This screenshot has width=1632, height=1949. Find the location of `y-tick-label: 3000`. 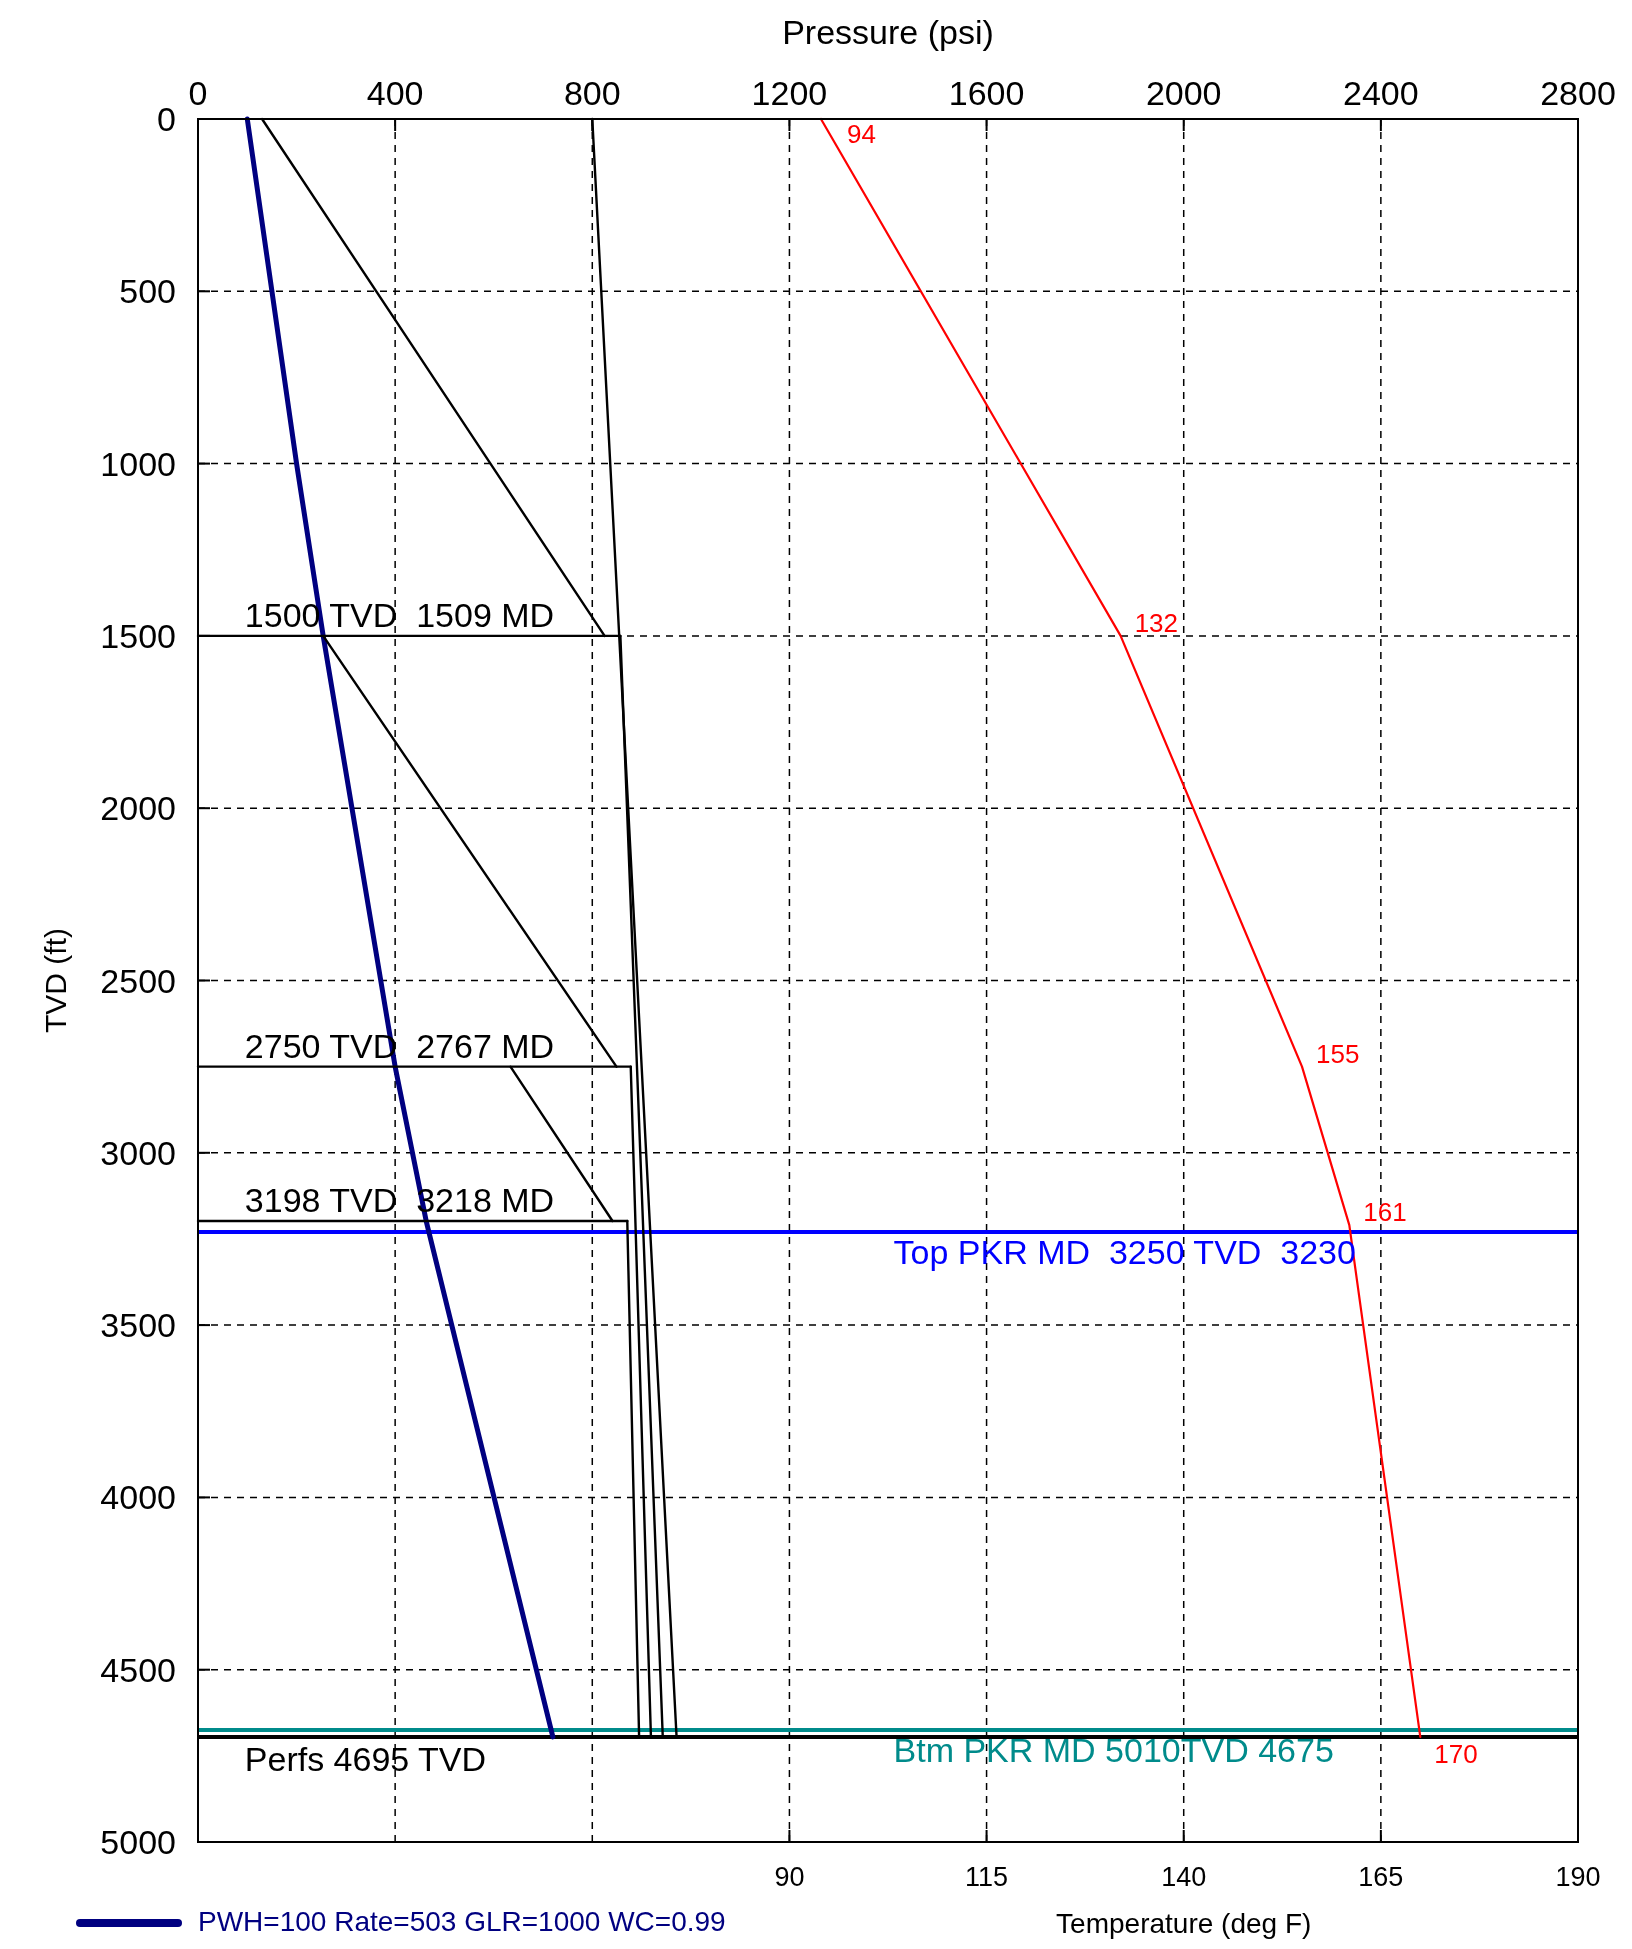

y-tick-label: 3000 is located at coordinates (138, 1152).